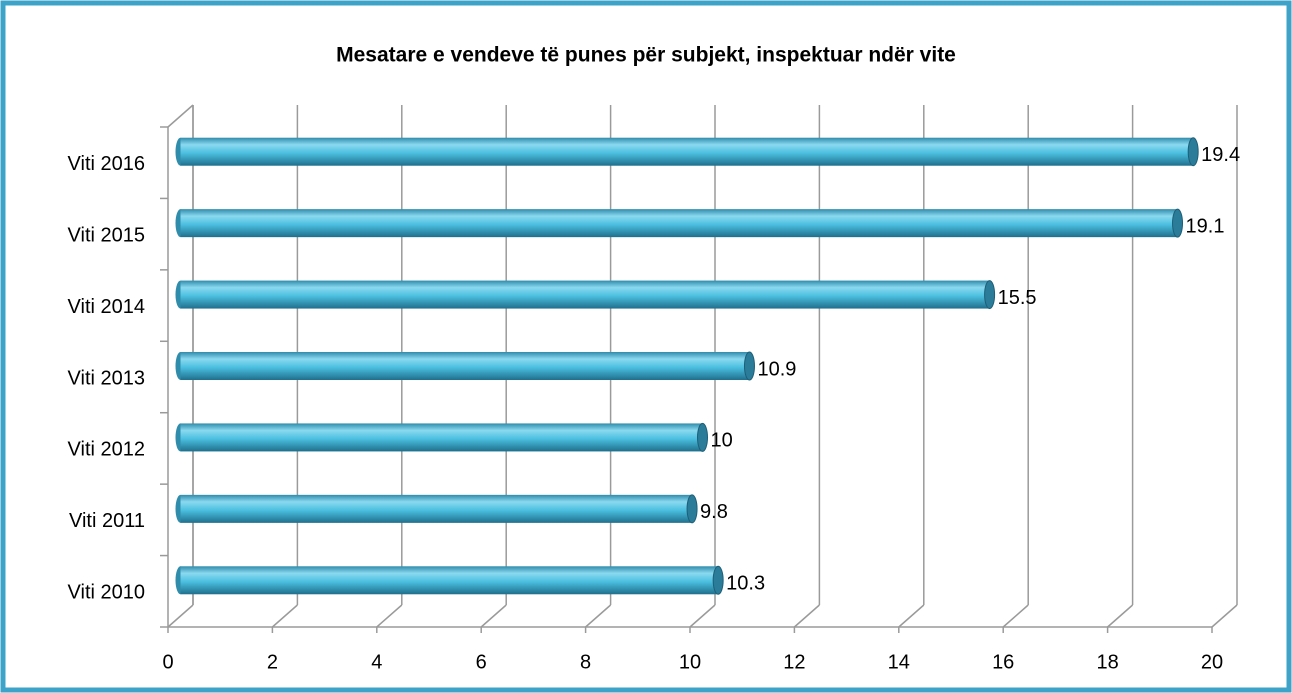 This screenshot has height=693, width=1292. Describe the element at coordinates (714, 512) in the screenshot. I see `value-label: 9.8` at that location.